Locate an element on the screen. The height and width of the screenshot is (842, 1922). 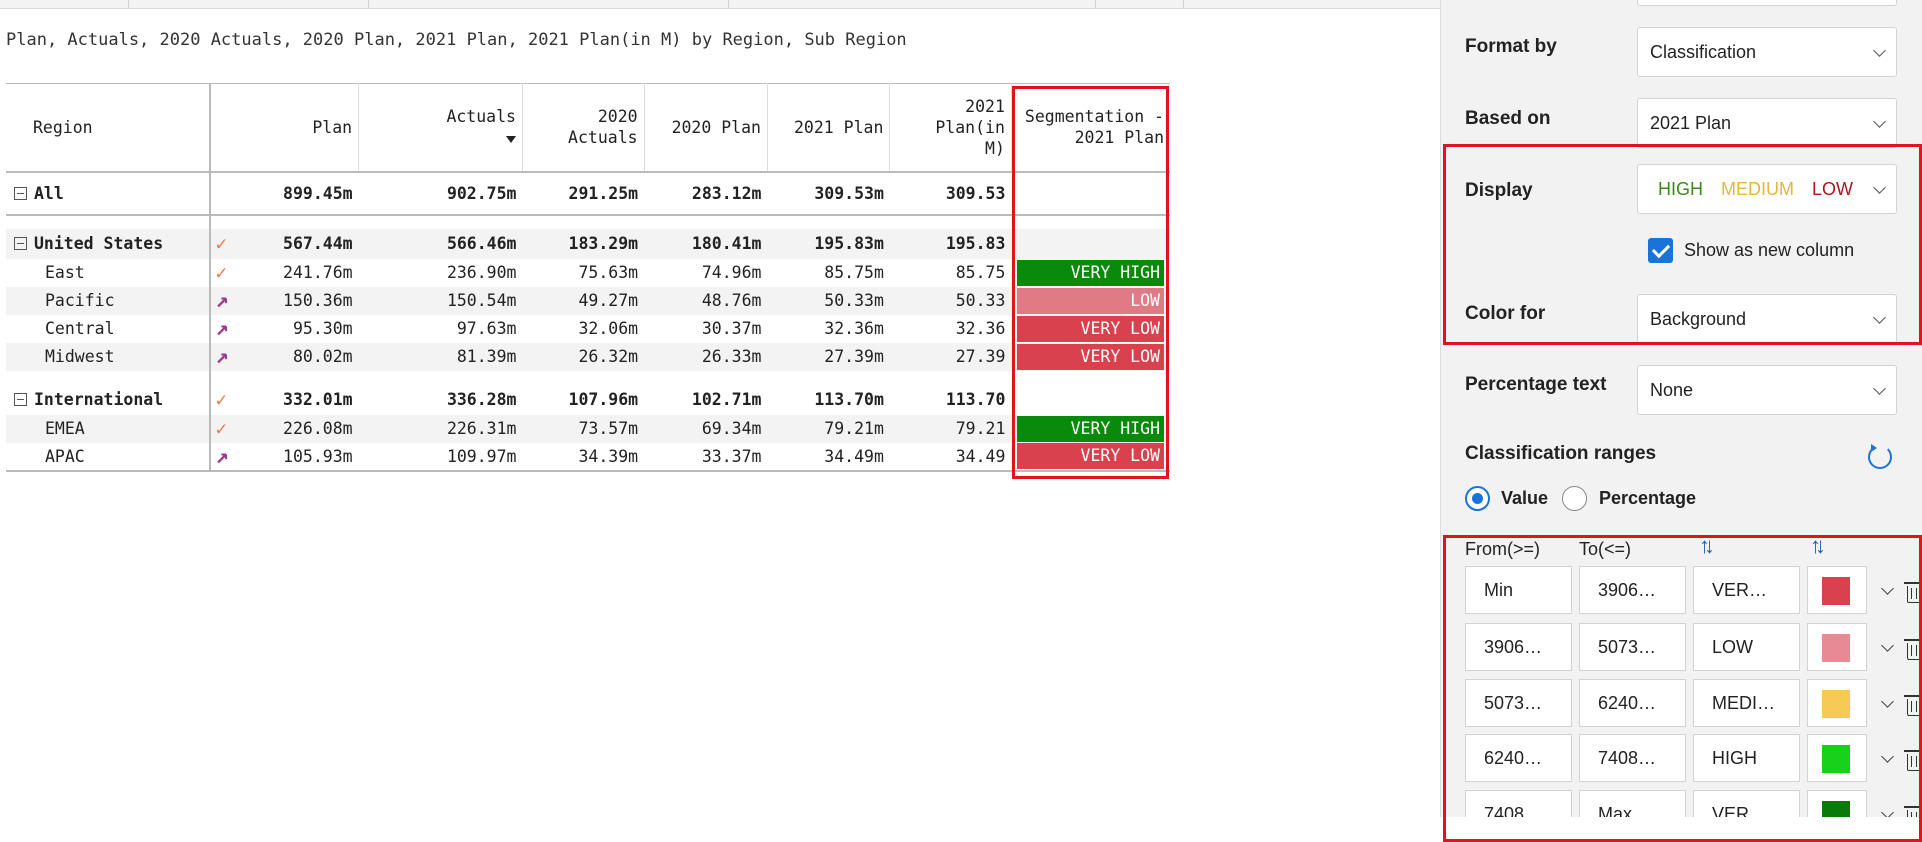
header-segmentation: Segmentation - 2021 Plan is located at coordinates (1090, 128).